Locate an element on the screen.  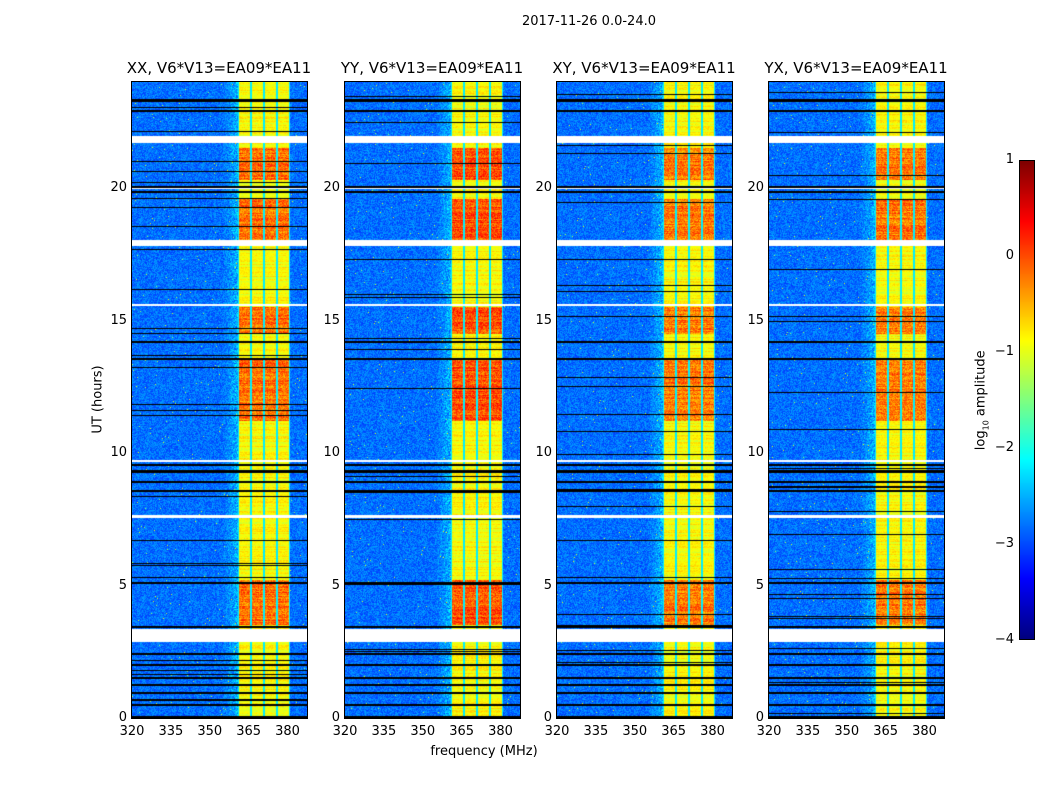
colorbar-tick-label: 1 is located at coordinates (1009, 159).